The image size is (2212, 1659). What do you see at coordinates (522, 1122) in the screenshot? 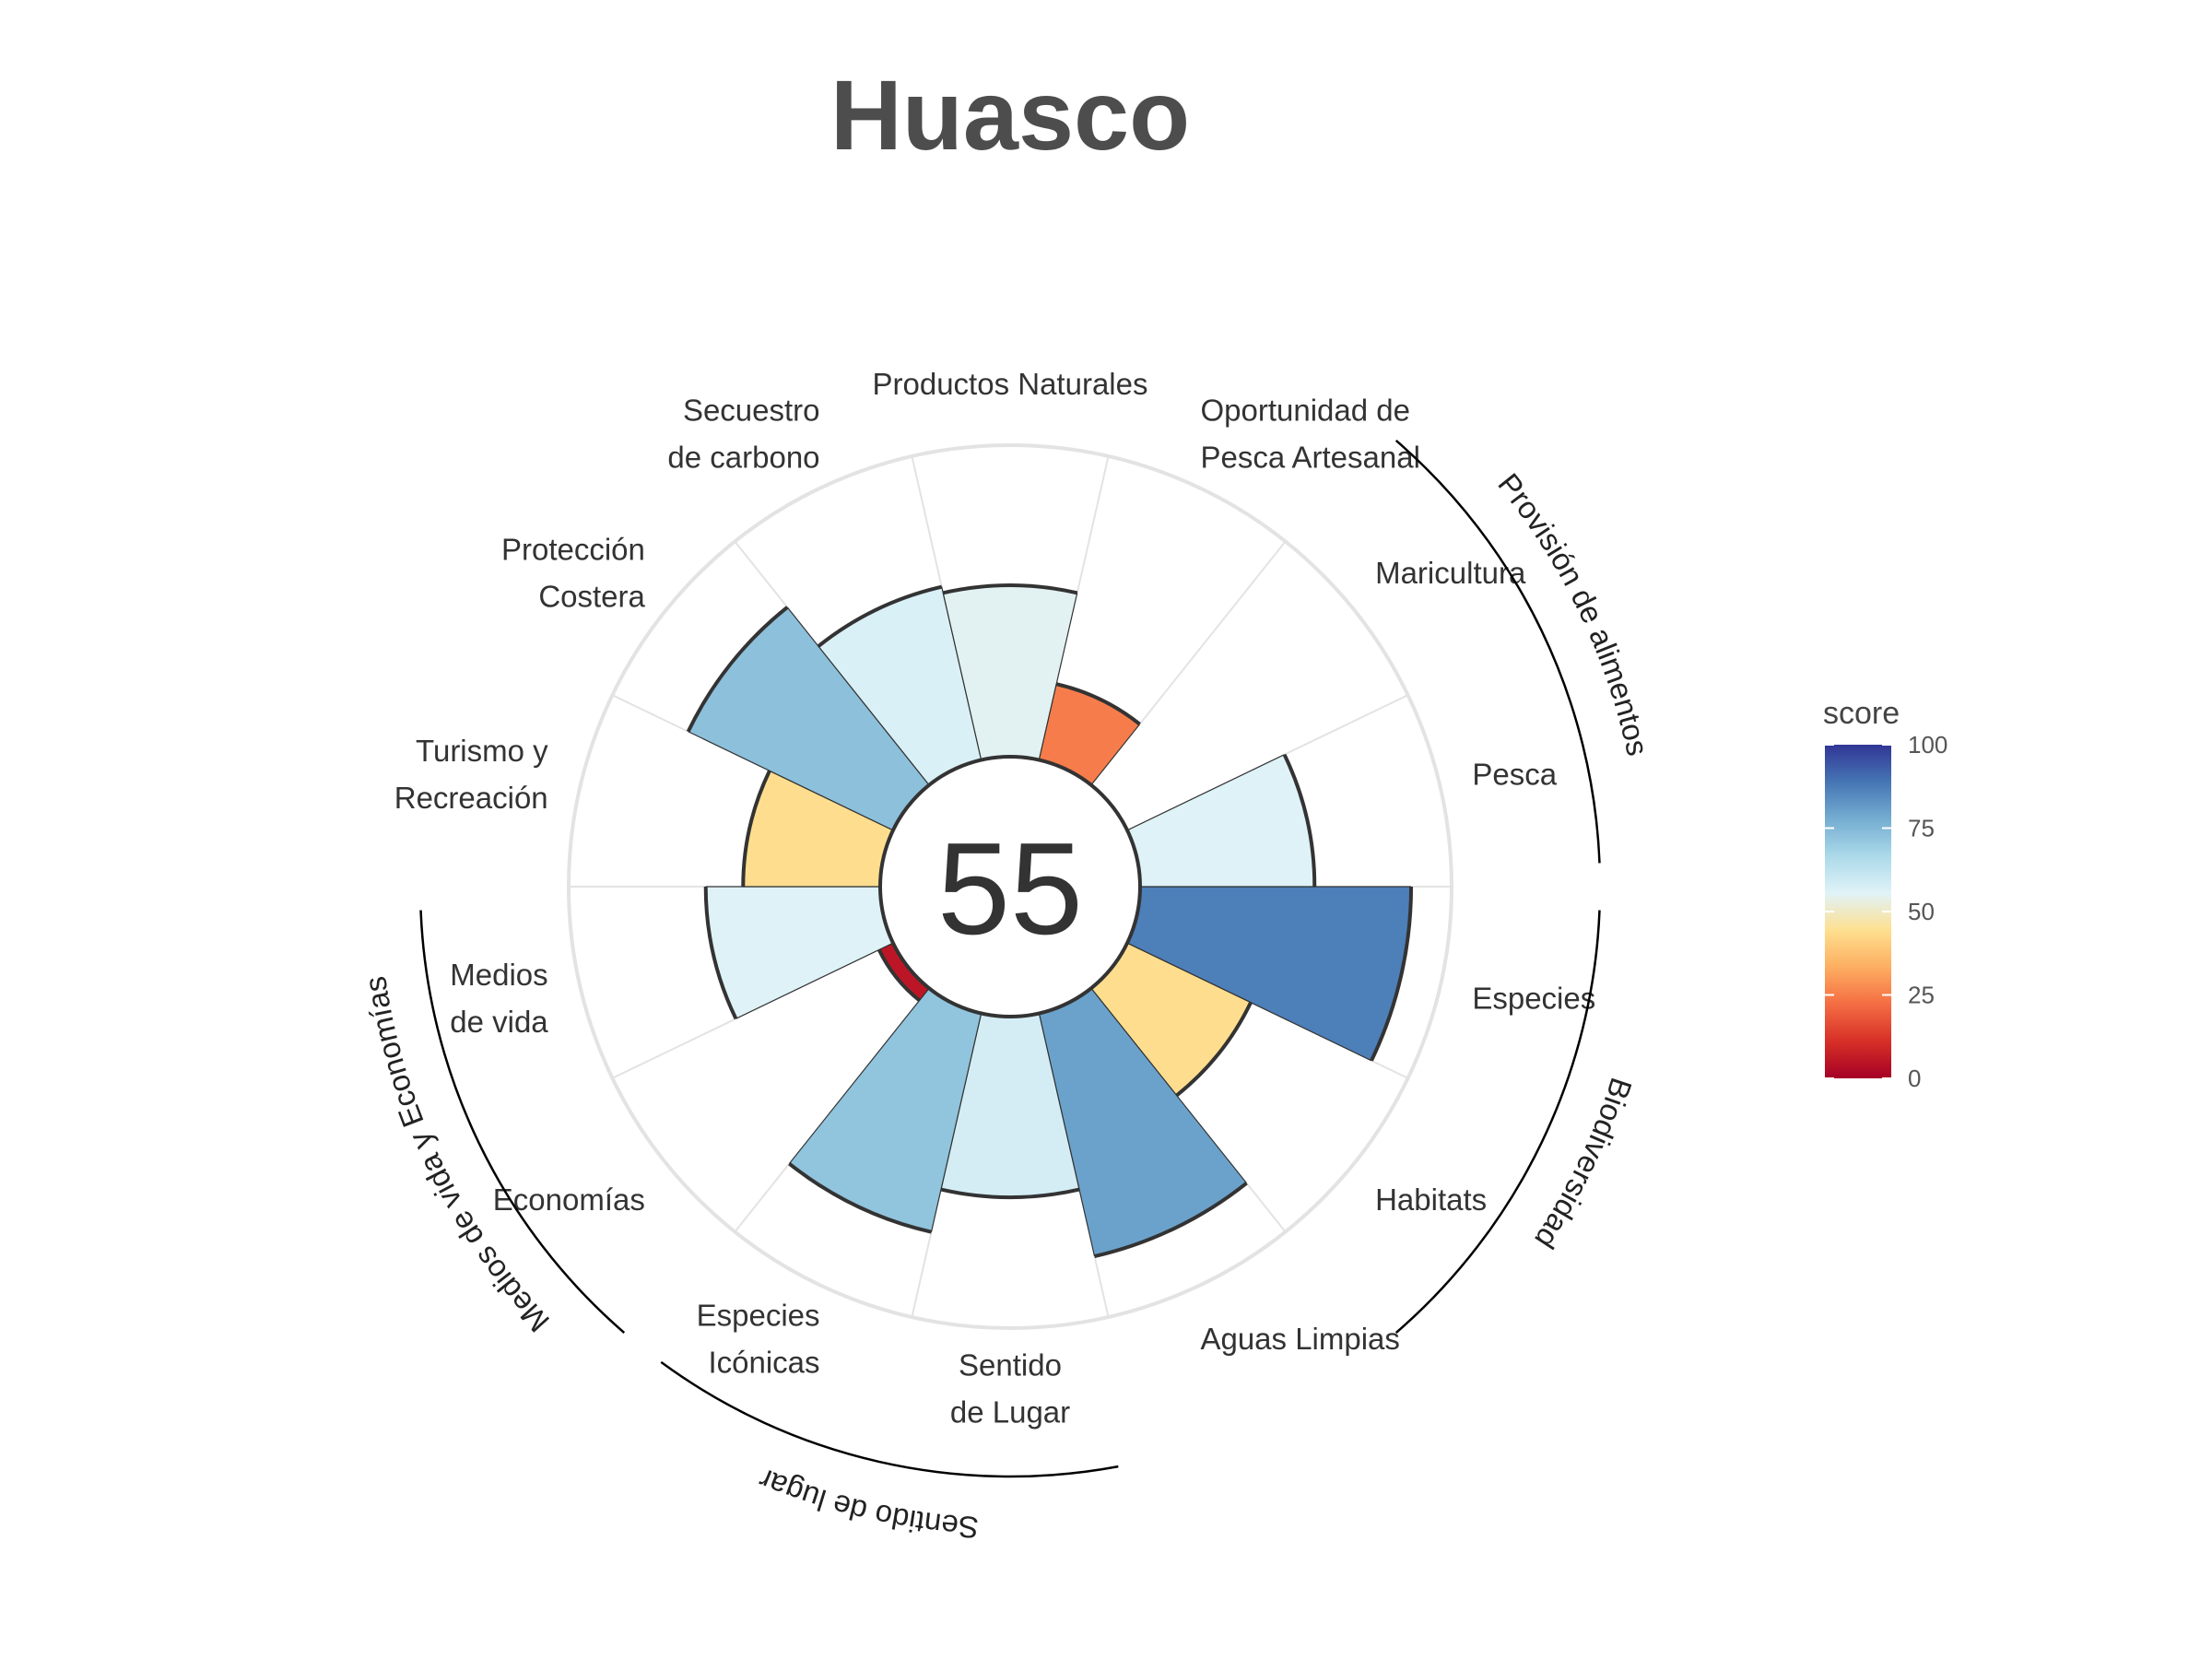
I see `group-arc-medios-de-vida-y-economias` at bounding box center [522, 1122].